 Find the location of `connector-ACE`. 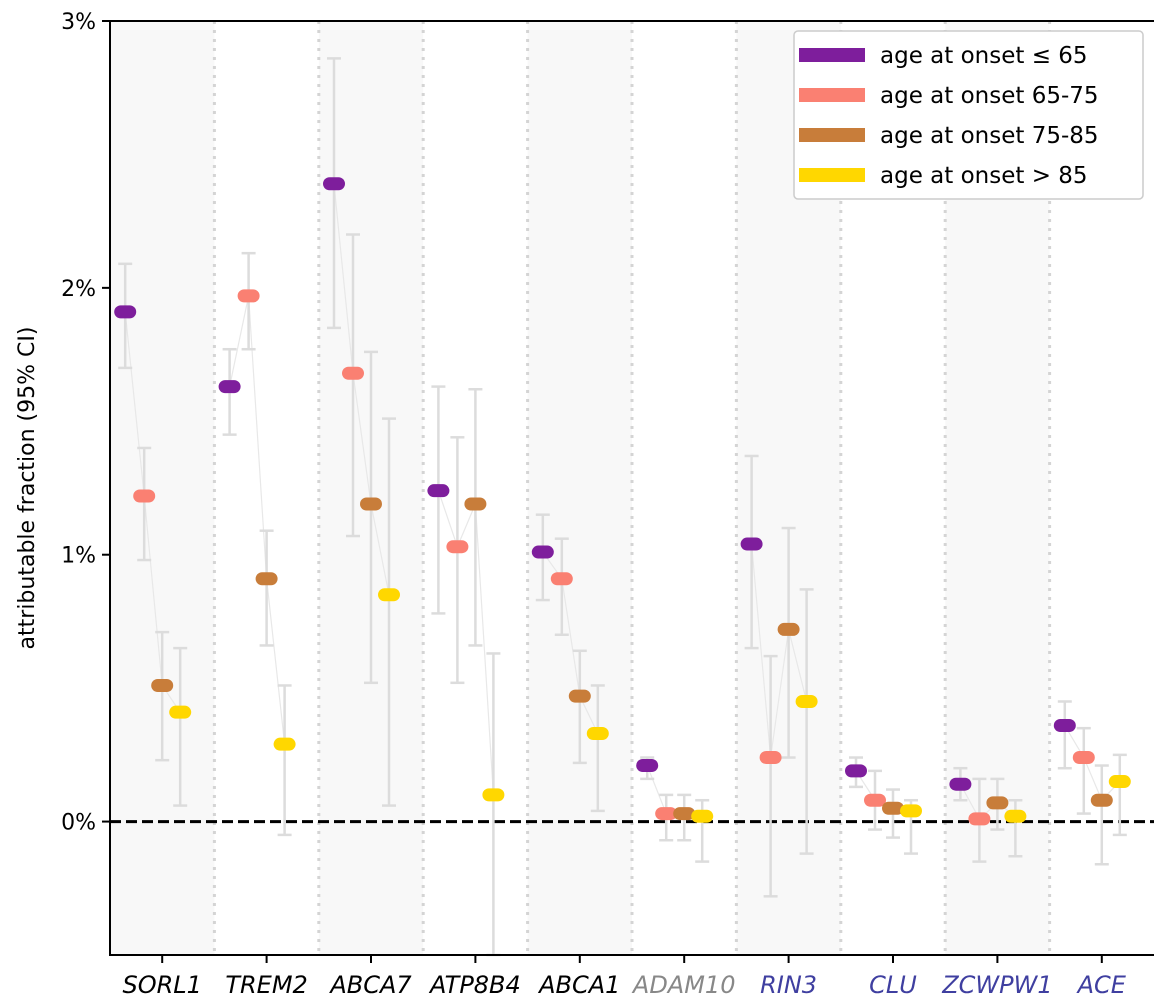

connector-ACE is located at coordinates (1092, 763).